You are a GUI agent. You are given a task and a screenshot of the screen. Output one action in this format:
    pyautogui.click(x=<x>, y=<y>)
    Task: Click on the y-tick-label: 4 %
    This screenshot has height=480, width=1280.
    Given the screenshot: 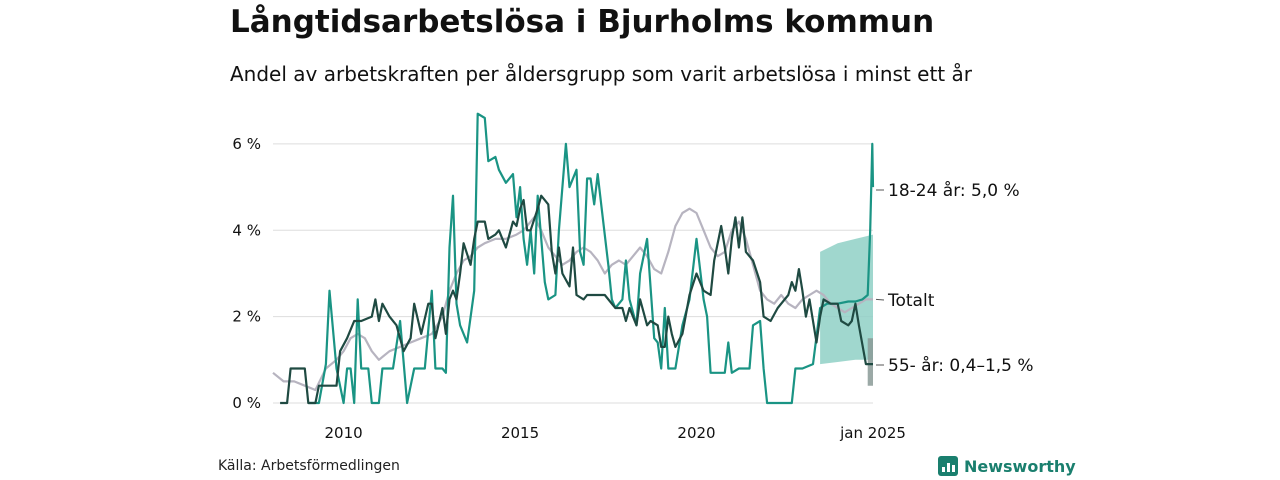 What is the action you would take?
    pyautogui.click(x=246, y=230)
    